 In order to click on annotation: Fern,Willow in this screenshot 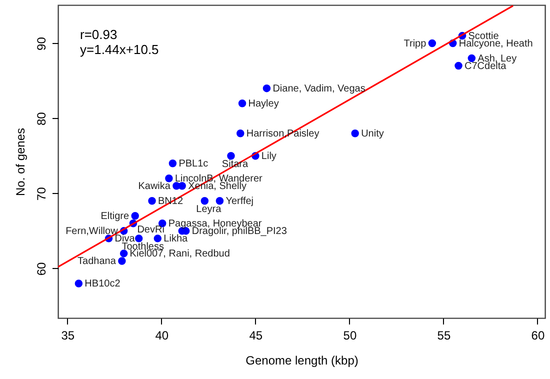, I will do `click(92, 231)`.